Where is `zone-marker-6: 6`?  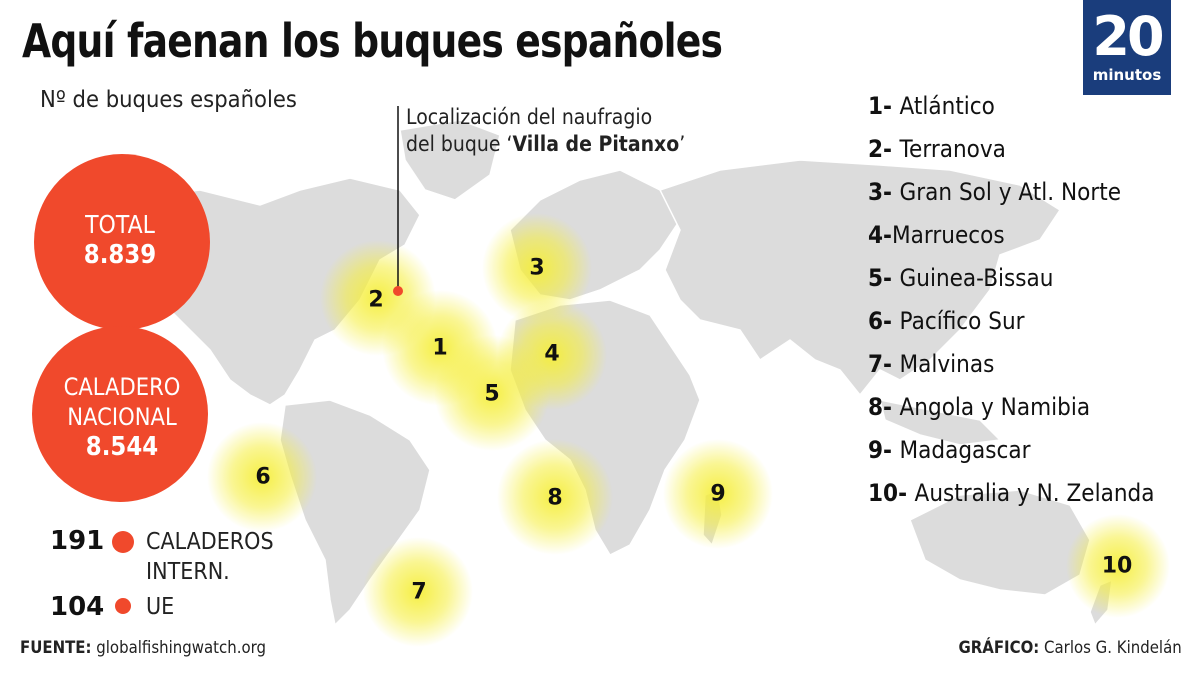
zone-marker-6: 6 is located at coordinates (263, 477).